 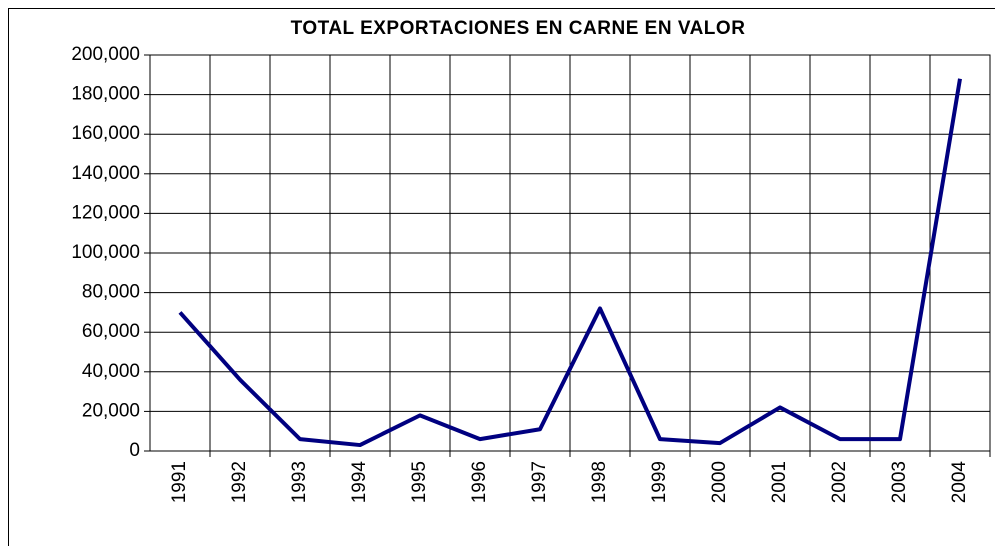 What do you see at coordinates (599, 482) in the screenshot?
I see `x-tick-label: 1998` at bounding box center [599, 482].